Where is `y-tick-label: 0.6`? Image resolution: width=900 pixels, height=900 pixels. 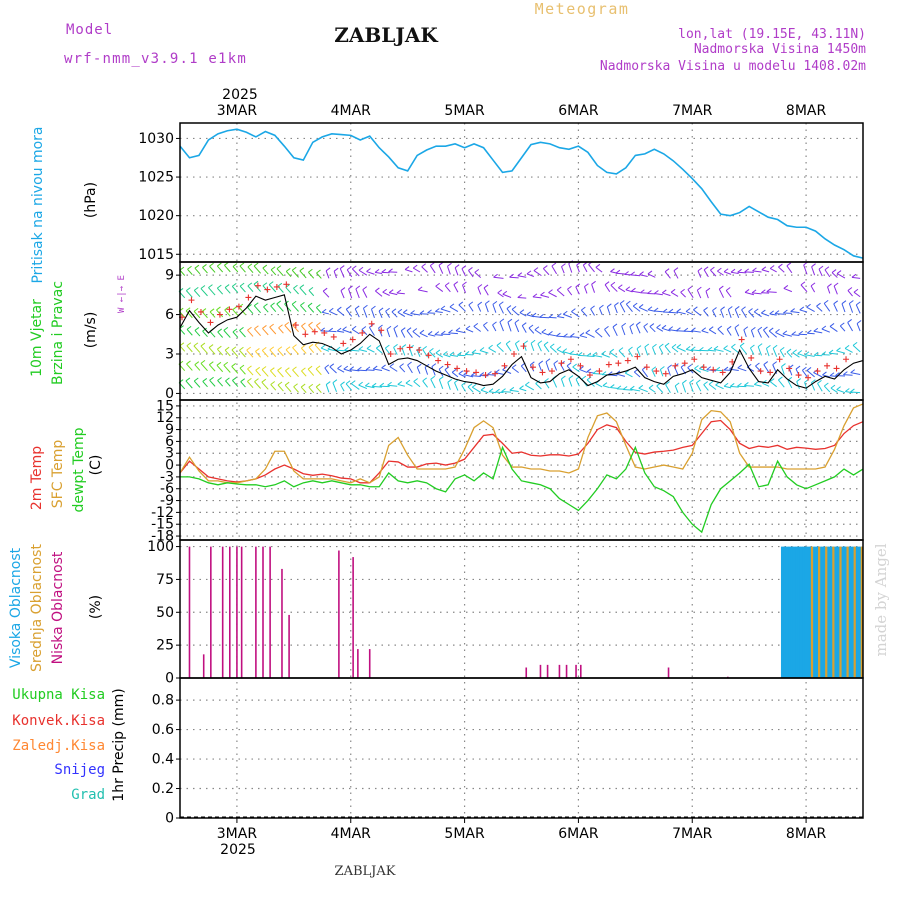
y-tick-label: 0.6 is located at coordinates (163, 730).